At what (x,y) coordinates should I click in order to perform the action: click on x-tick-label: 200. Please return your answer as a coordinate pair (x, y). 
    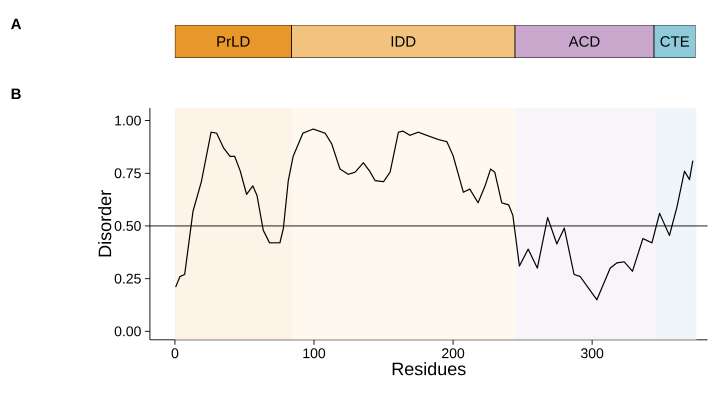
    Looking at the image, I should click on (453, 353).